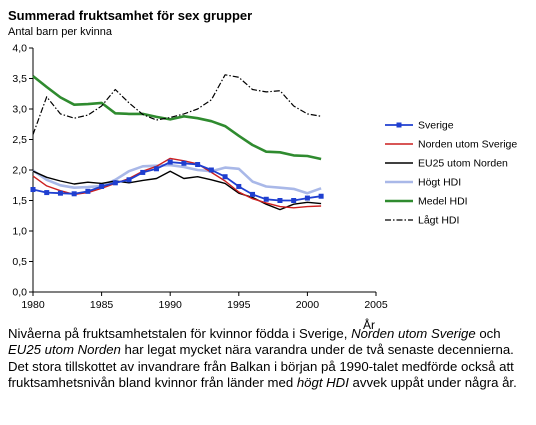  Describe the element at coordinates (467, 145) in the screenshot. I see `legend-label: Norden utom Sverige` at that location.